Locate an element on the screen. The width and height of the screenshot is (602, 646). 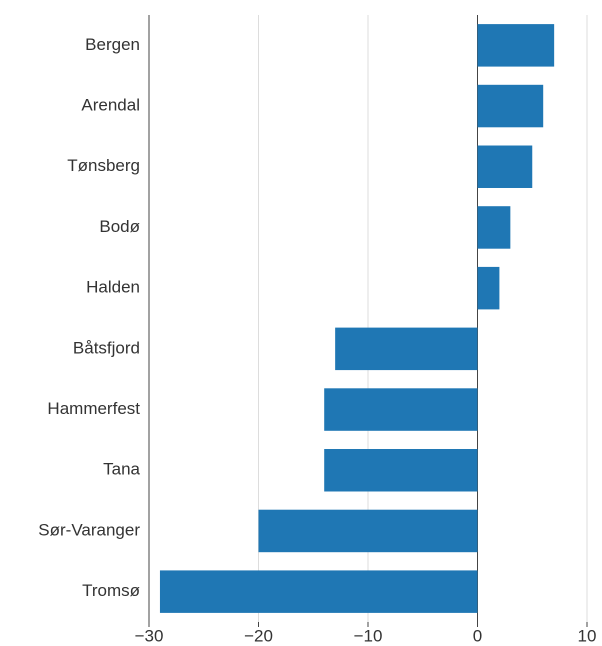
y-tick-label: Hammerfest is located at coordinates (93, 408).